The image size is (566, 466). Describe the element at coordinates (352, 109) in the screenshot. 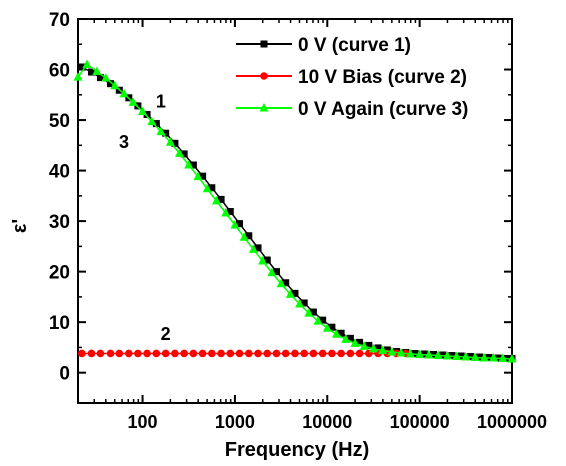

I see `legend-entry: 0 V Again (curve 3)` at that location.